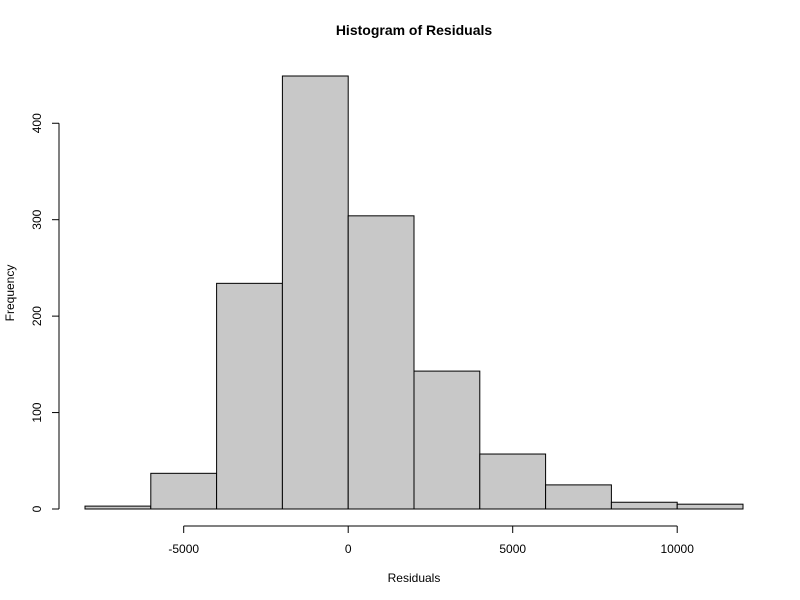 The image size is (800, 600). I want to click on y-axis: 0 100 200 300 400, so click(45, 312).